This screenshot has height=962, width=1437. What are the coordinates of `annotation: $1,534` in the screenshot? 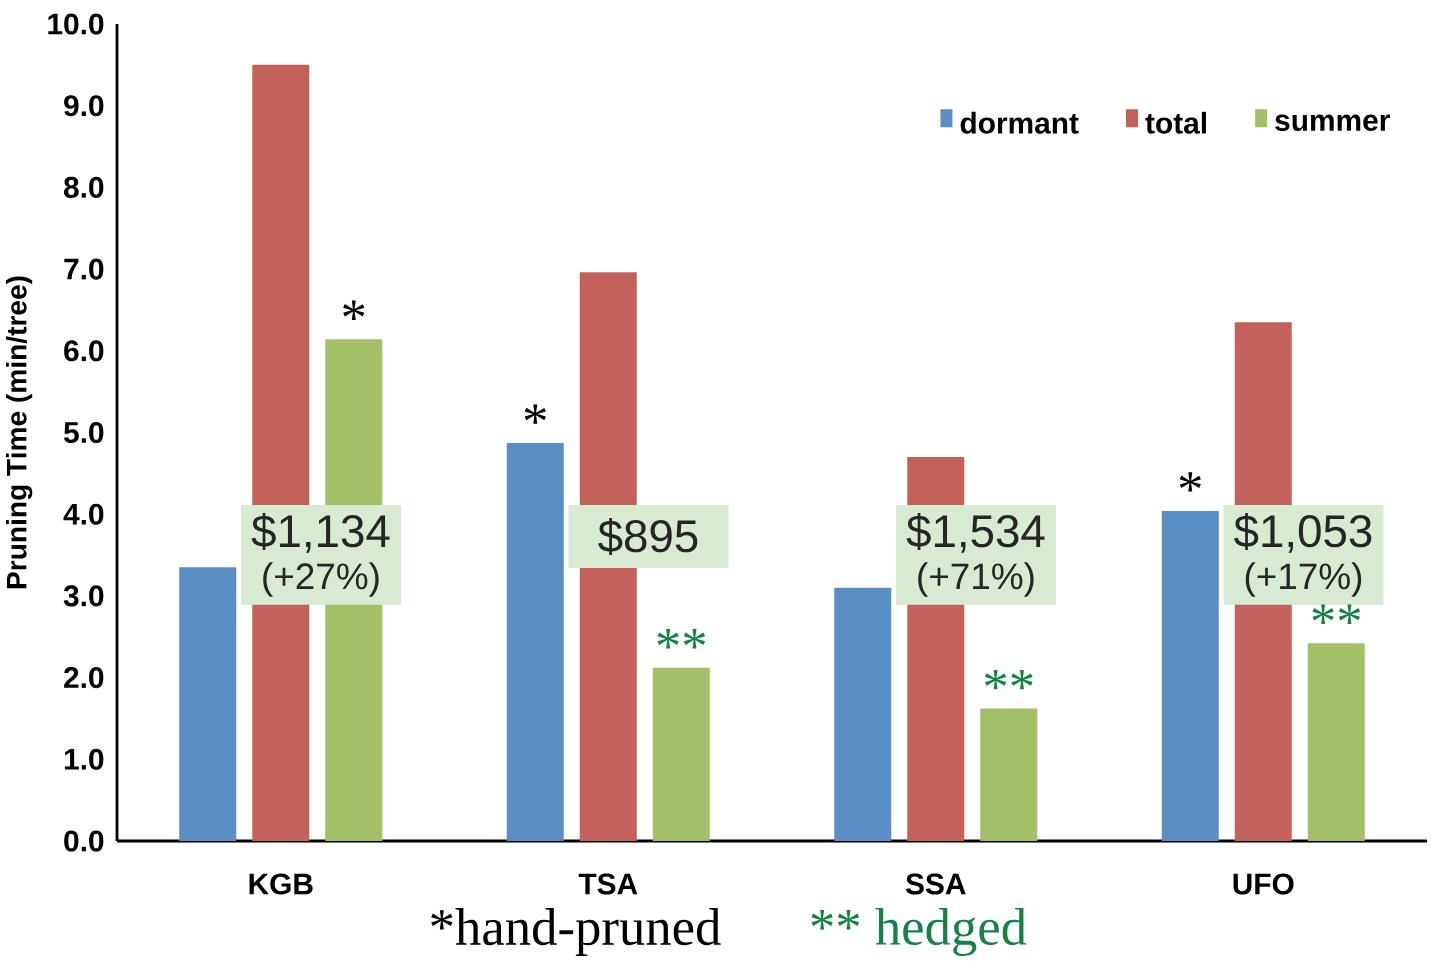 It's located at (975, 533).